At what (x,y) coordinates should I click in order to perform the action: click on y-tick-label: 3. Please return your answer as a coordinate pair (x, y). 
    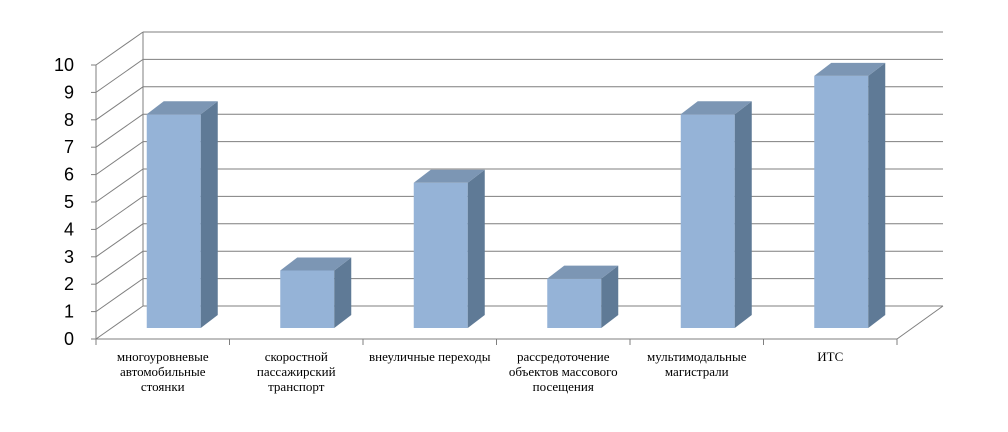
    Looking at the image, I should click on (69, 257).